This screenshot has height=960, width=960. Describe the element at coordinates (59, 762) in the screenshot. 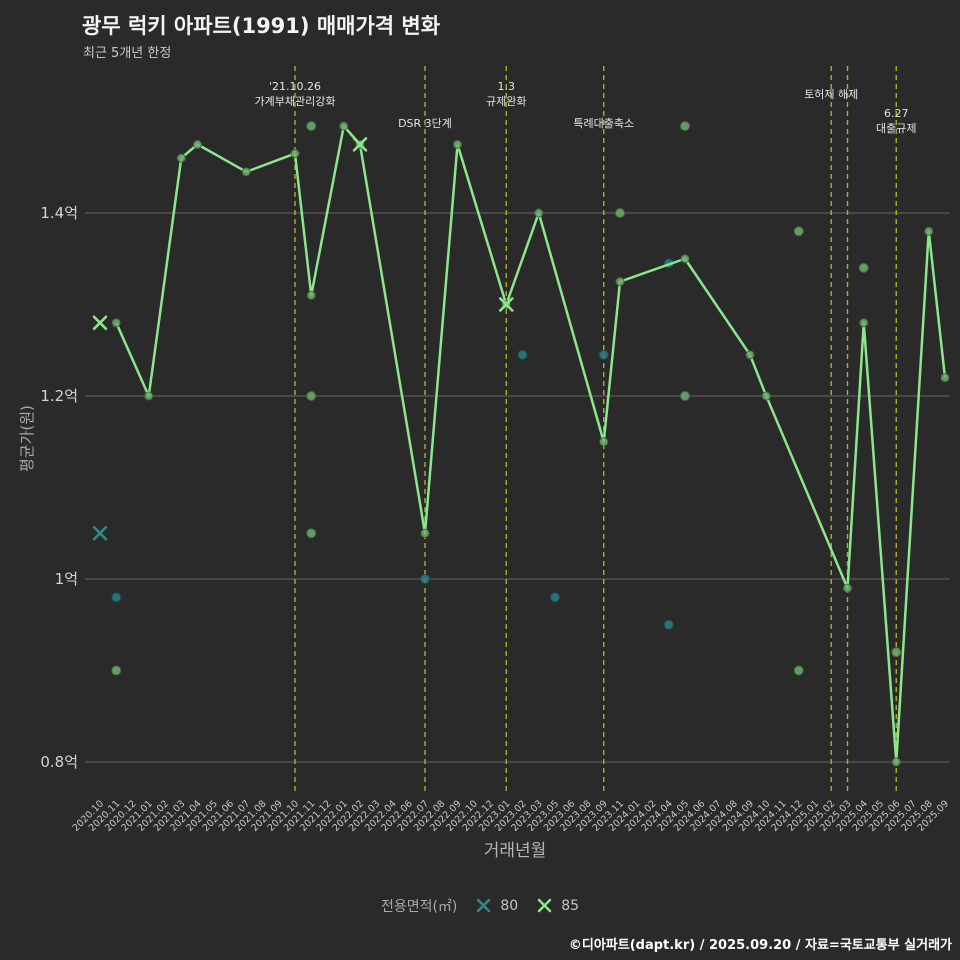

I see `y-tick-label: 0.8억` at that location.